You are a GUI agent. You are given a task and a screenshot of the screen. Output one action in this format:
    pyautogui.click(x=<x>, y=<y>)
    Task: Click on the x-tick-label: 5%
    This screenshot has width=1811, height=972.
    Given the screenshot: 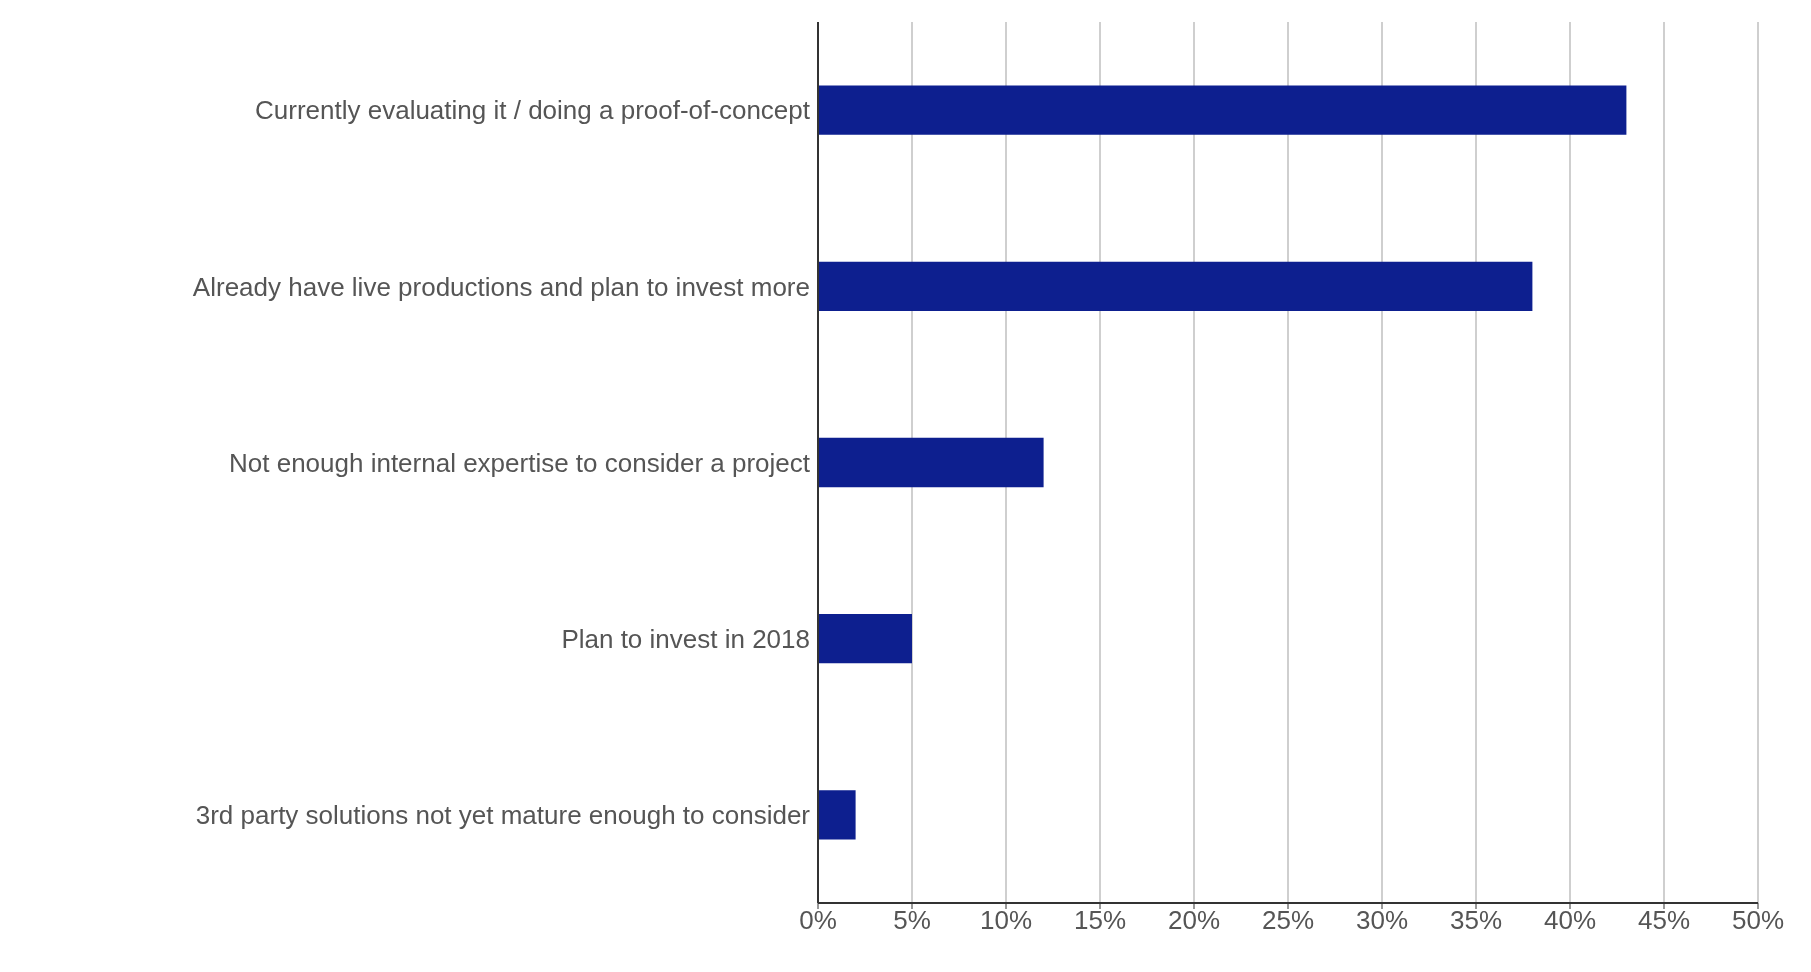 What is the action you would take?
    pyautogui.click(x=912, y=920)
    